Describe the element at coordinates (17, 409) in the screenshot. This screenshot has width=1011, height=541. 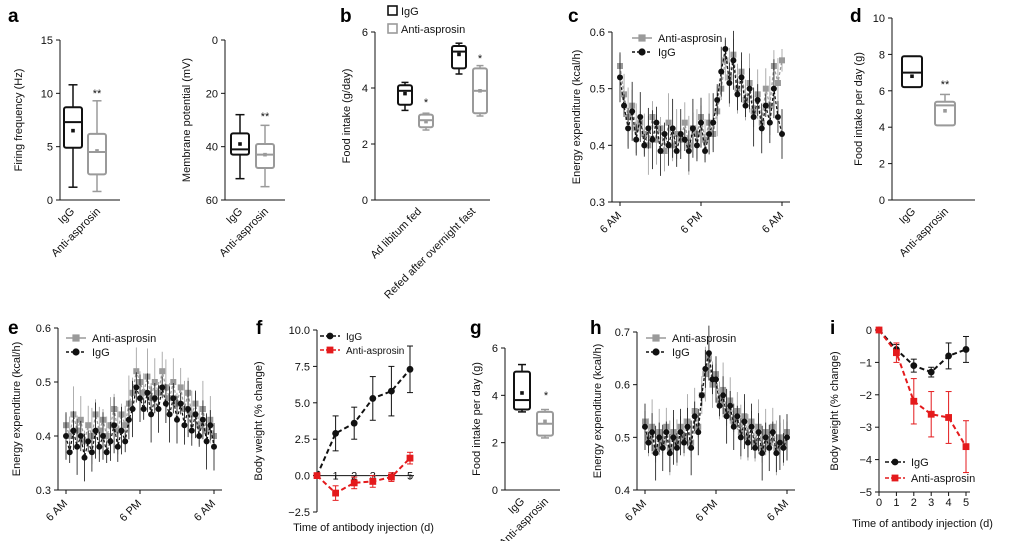
I see `e-ylabel: Energy expenditure (kcal/h)` at that location.